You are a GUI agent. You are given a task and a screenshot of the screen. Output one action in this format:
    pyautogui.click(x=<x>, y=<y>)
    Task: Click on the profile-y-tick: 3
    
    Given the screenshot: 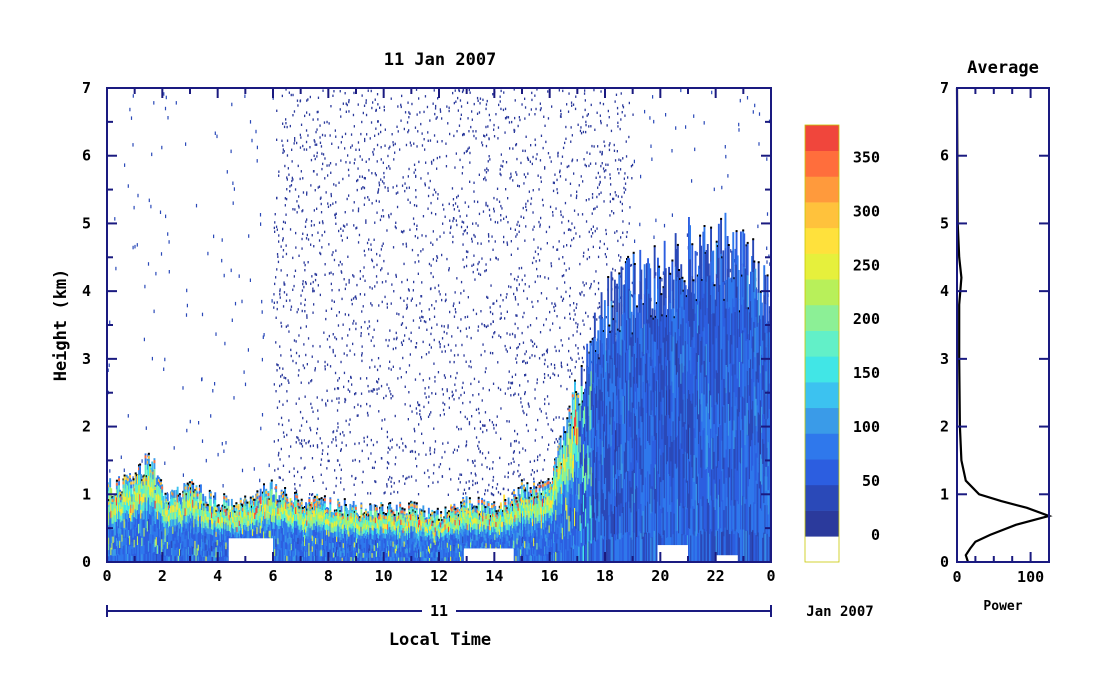 What is the action you would take?
    pyautogui.click(x=994, y=359)
    